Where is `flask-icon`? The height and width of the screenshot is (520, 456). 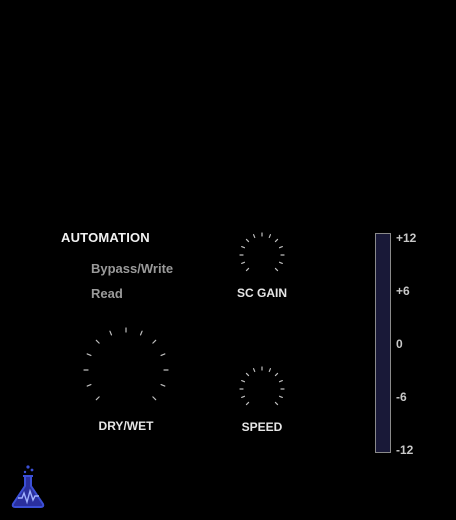 flask-icon is located at coordinates (28, 486).